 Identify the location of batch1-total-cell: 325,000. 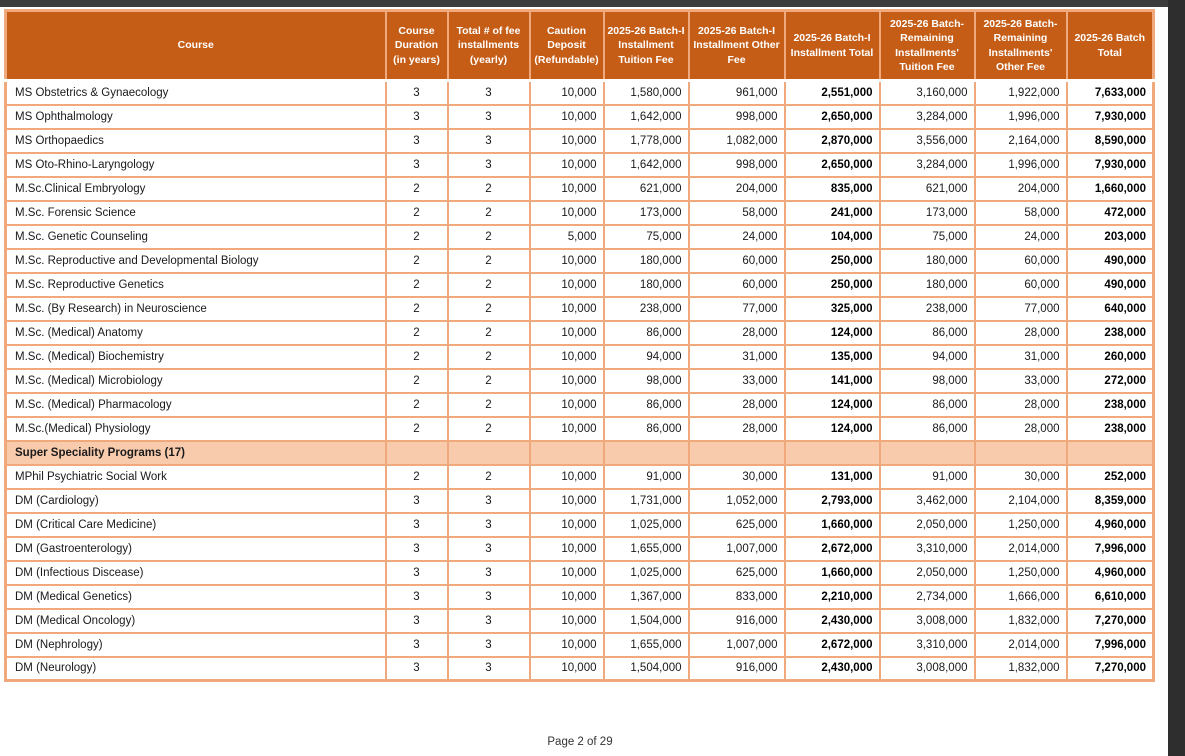
(832, 308).